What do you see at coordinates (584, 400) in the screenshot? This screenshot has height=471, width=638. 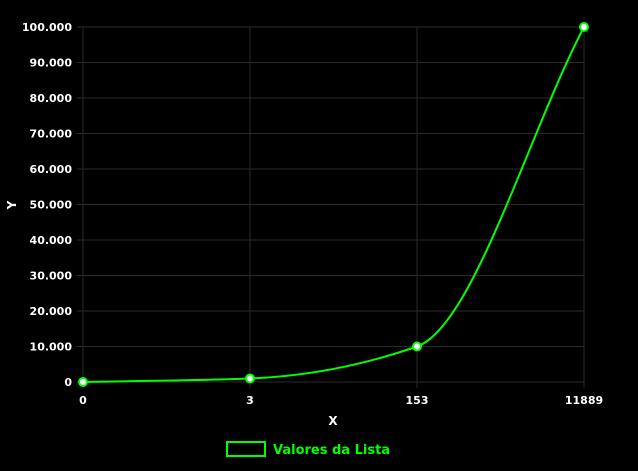 I see `x-tick-label: 11889` at bounding box center [584, 400].